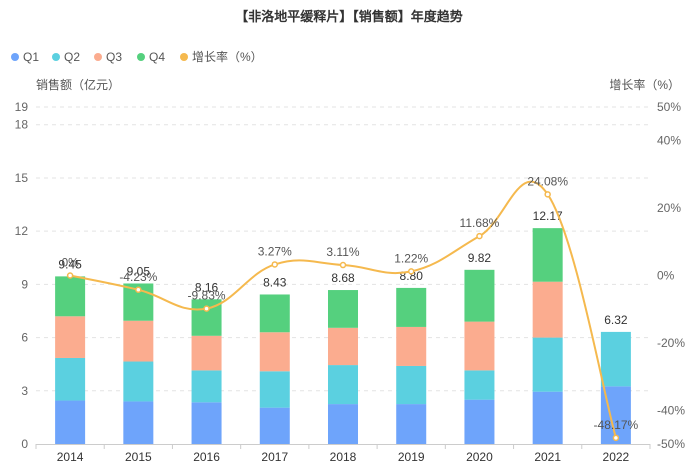 The height and width of the screenshot is (468, 698). What do you see at coordinates (157, 57) in the screenshot?
I see `legend-label: Q4` at bounding box center [157, 57].